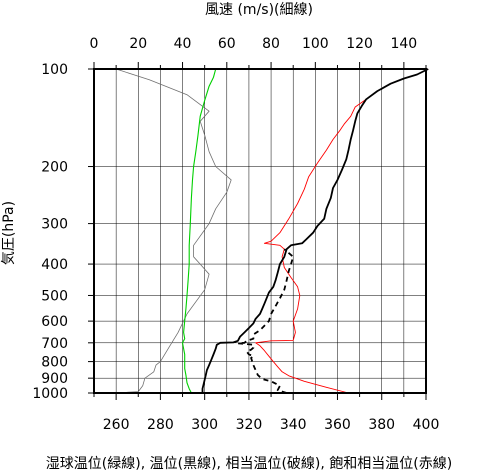  I want to click on x-tick-label-top: 40, so click(183, 44).